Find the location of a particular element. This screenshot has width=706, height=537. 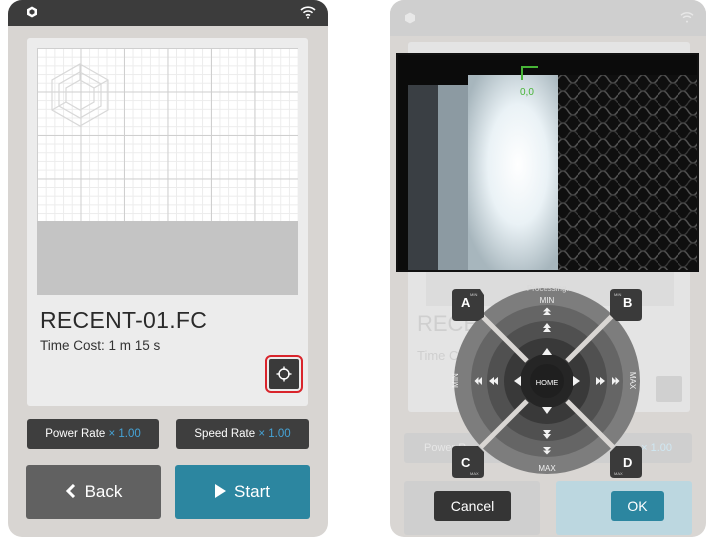

arrow-right-medium-icon is located at coordinates (598, 381).